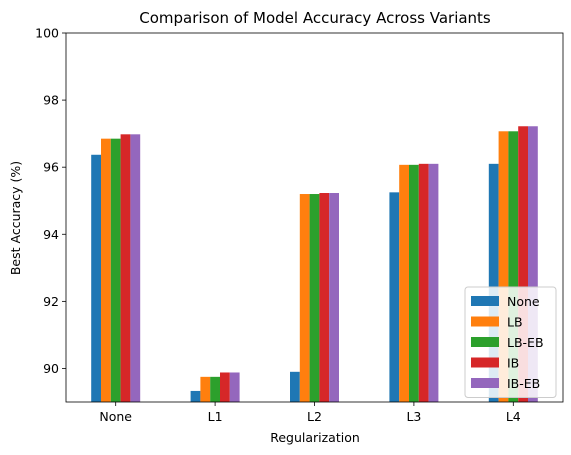  I want to click on bar-lb-eb-none, so click(115, 270).